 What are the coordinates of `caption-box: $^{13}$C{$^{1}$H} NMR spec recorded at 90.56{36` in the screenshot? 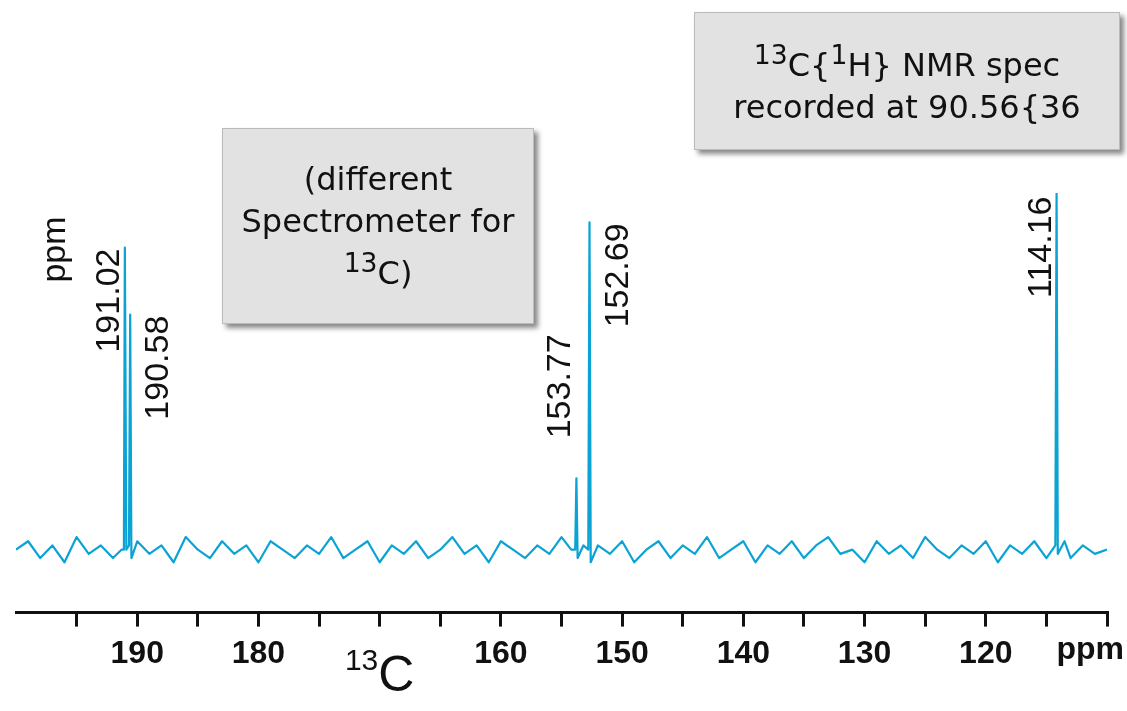 It's located at (907, 81).